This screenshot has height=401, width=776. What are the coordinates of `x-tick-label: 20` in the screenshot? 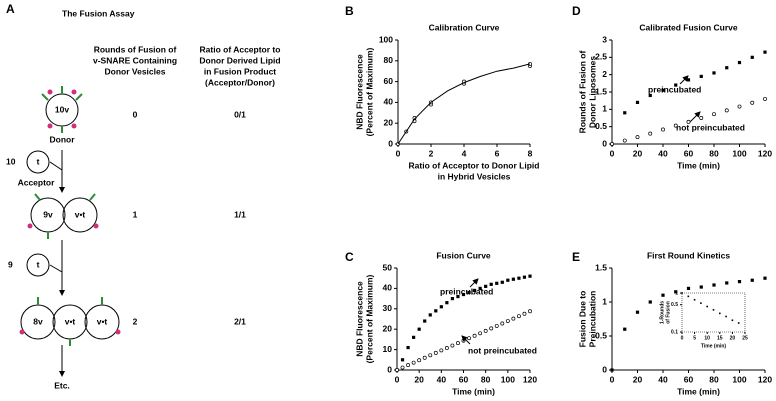 It's located at (638, 379).